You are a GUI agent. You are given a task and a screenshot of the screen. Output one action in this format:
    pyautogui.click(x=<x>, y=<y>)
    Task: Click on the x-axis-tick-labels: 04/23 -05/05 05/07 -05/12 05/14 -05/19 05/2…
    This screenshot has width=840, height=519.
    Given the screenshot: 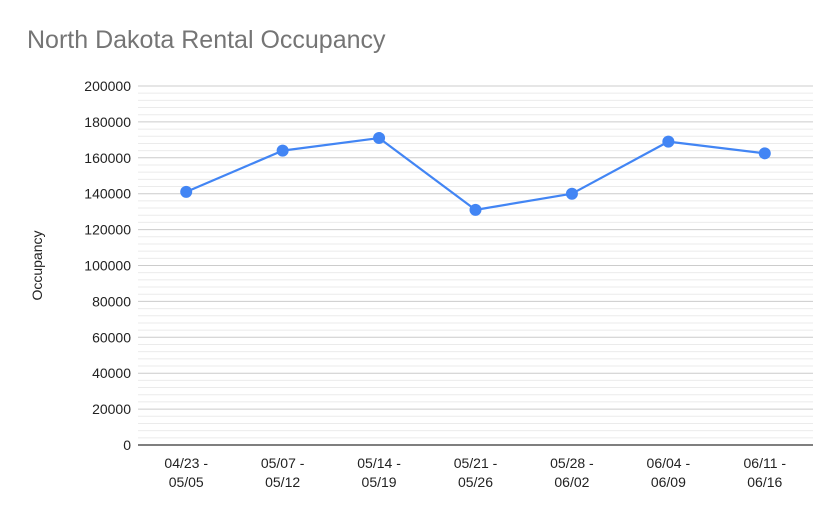 What is the action you would take?
    pyautogui.click(x=475, y=472)
    